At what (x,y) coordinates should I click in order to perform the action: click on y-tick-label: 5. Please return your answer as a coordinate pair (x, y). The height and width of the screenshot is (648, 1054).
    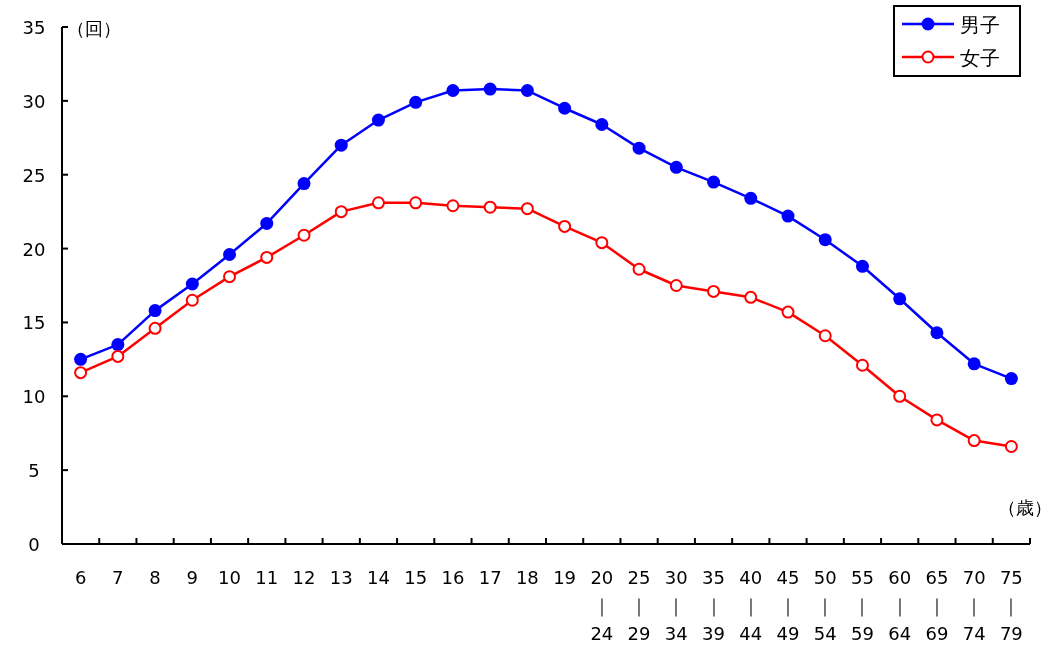
    Looking at the image, I should click on (34, 471).